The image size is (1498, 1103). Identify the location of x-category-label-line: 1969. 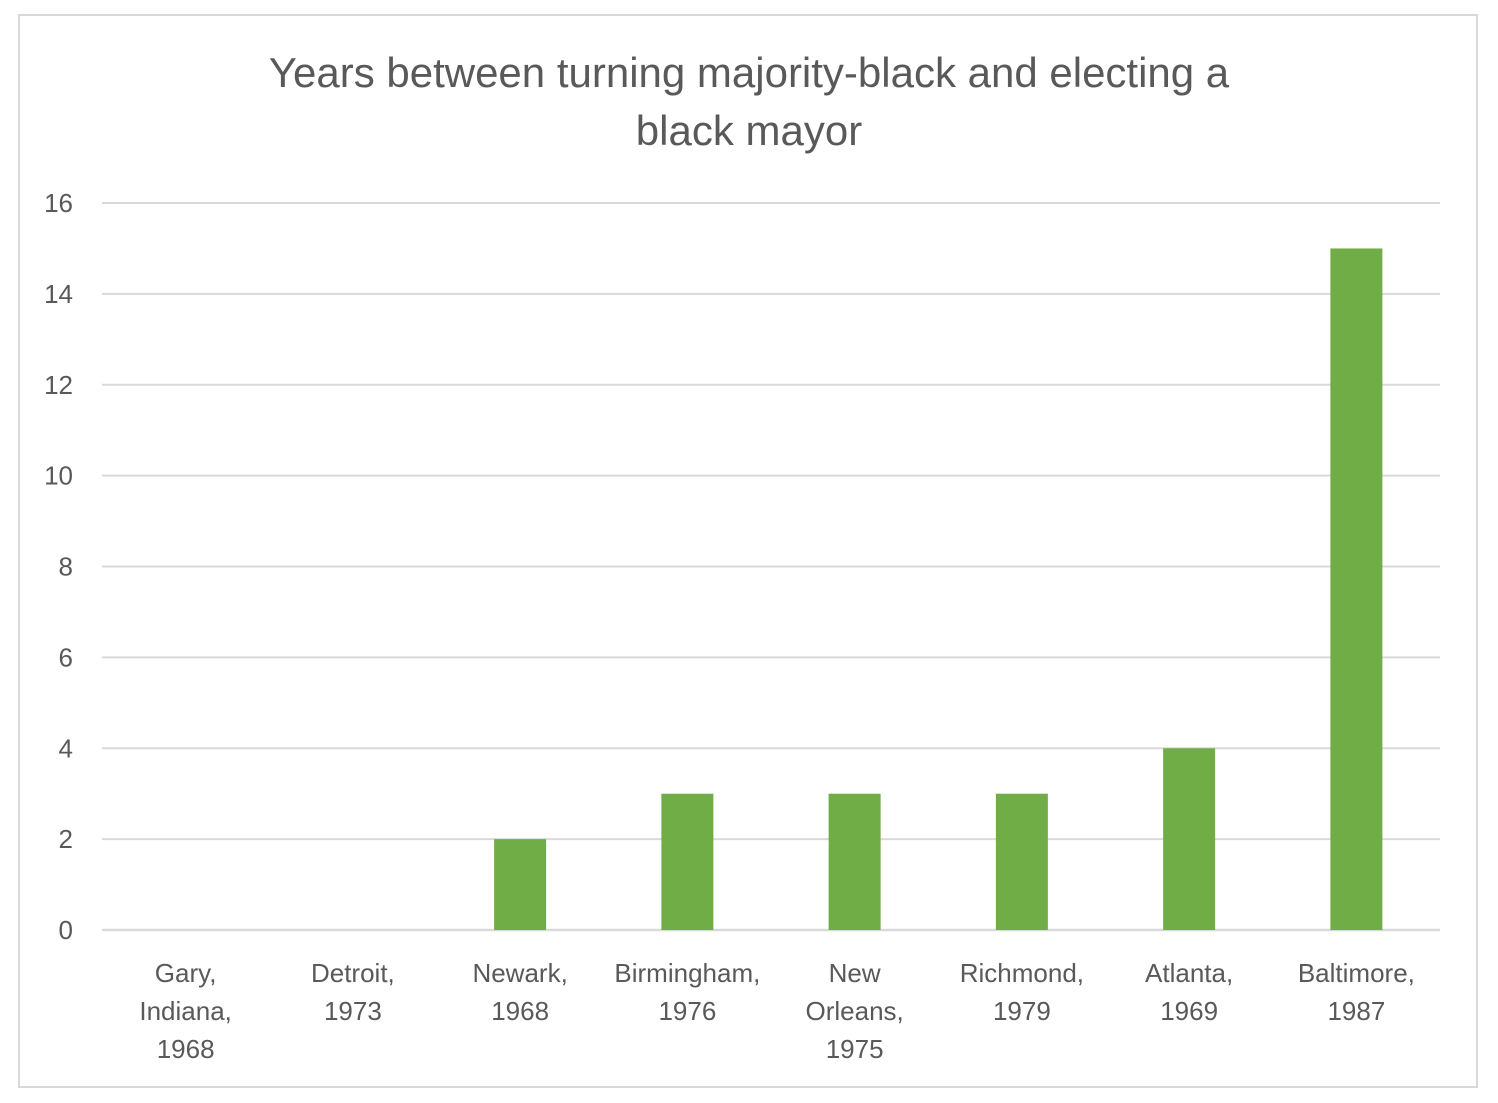
(1189, 1011).